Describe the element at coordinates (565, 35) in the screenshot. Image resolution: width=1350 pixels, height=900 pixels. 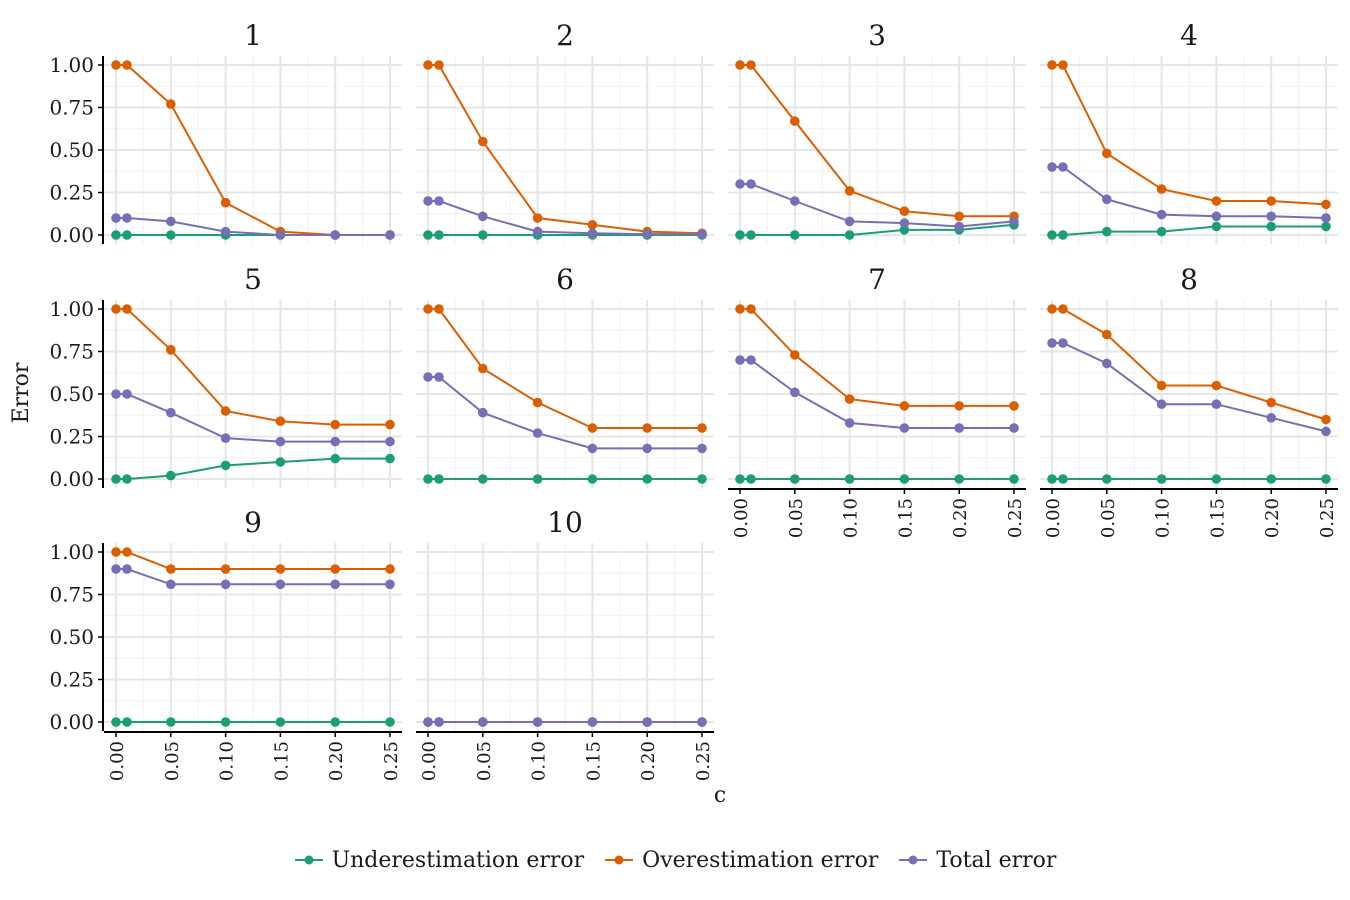
I see `panel-title-2: 2` at that location.